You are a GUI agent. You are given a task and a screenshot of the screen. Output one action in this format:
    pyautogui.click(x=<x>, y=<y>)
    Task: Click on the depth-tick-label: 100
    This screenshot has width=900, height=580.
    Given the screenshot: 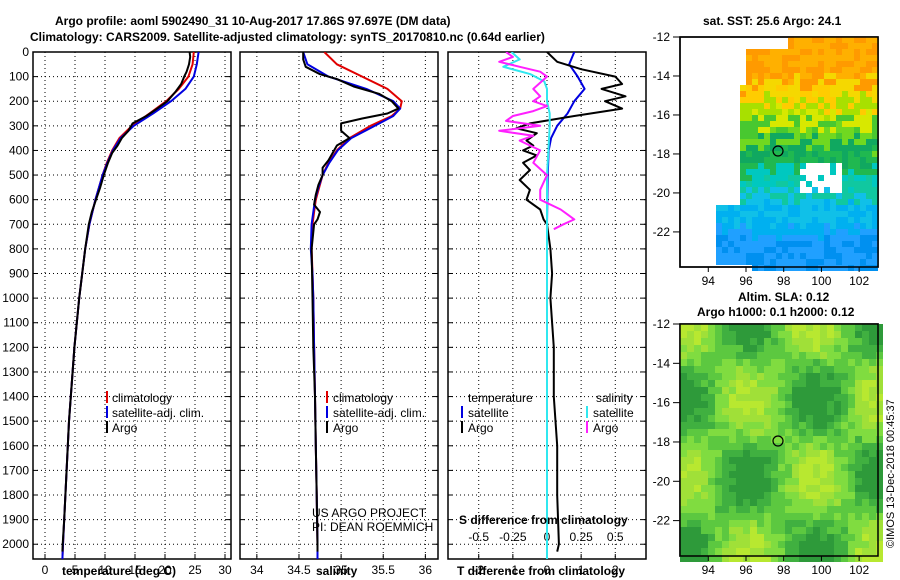 What is the action you would take?
    pyautogui.click(x=19, y=77)
    